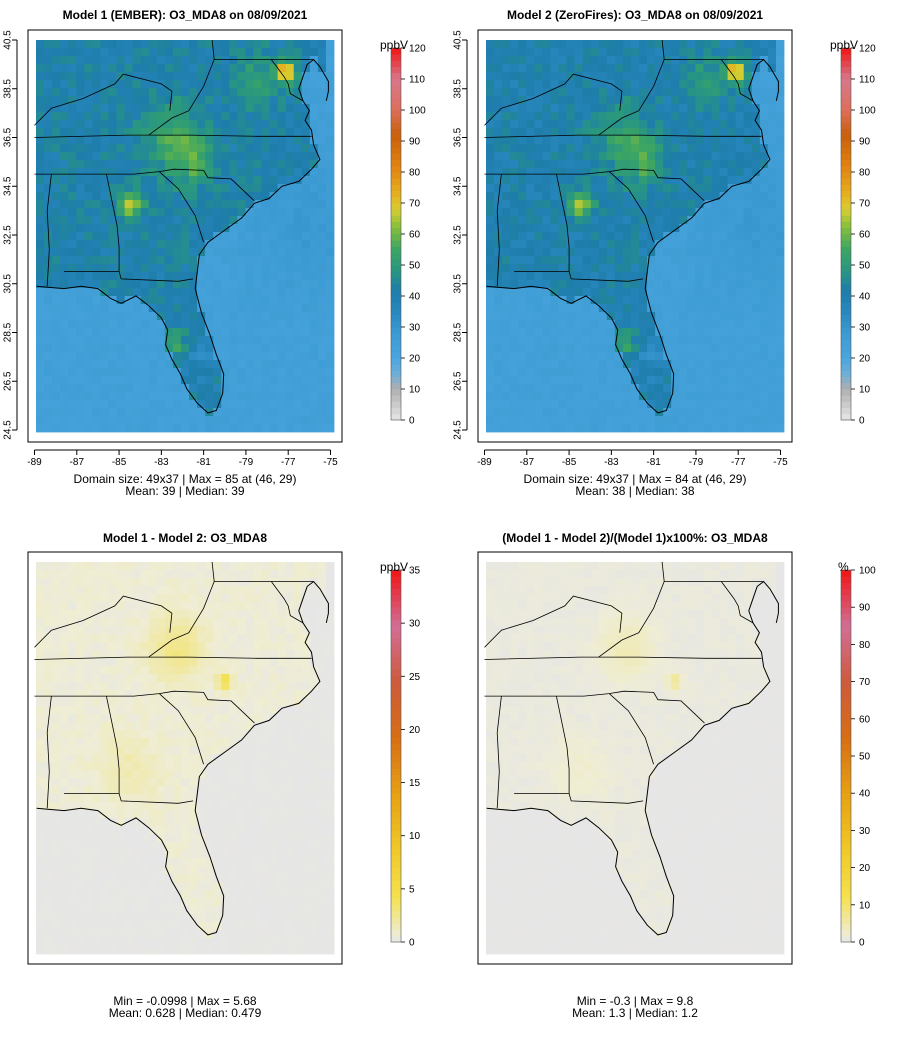  Describe the element at coordinates (663, 49) in the screenshot. I see `state-border` at that location.